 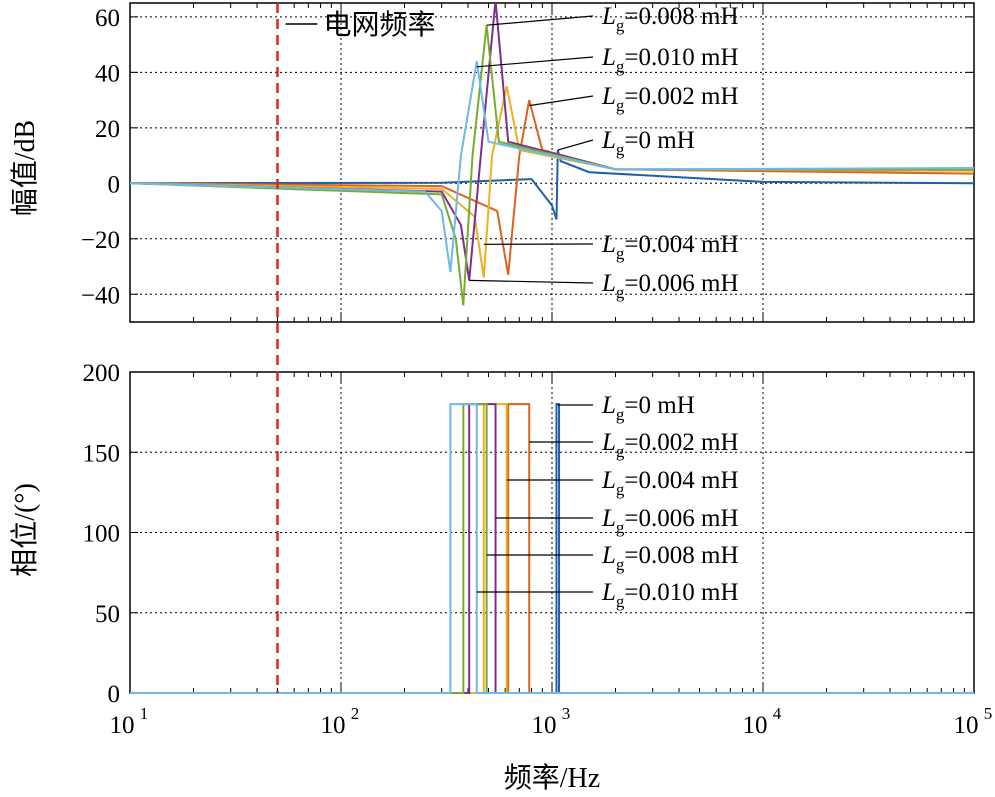 I want to click on x-tick-exponent: 2, so click(x=355, y=713).